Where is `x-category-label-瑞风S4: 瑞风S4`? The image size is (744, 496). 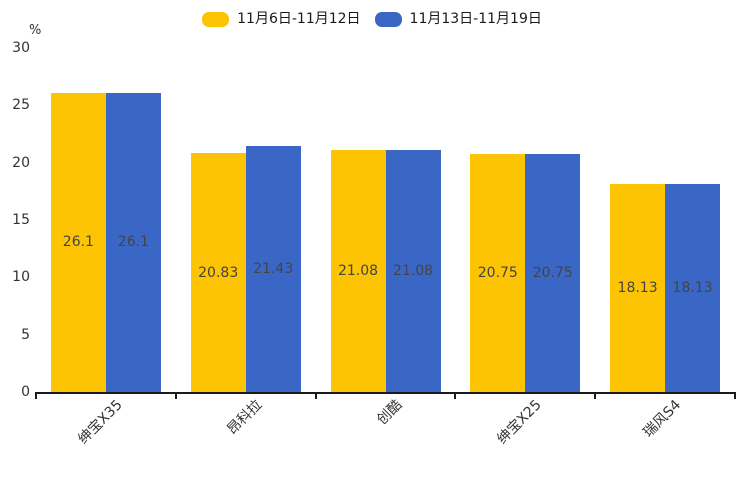
x-category-label-瑞风S4: 瑞风S4 is located at coordinates (662, 419).